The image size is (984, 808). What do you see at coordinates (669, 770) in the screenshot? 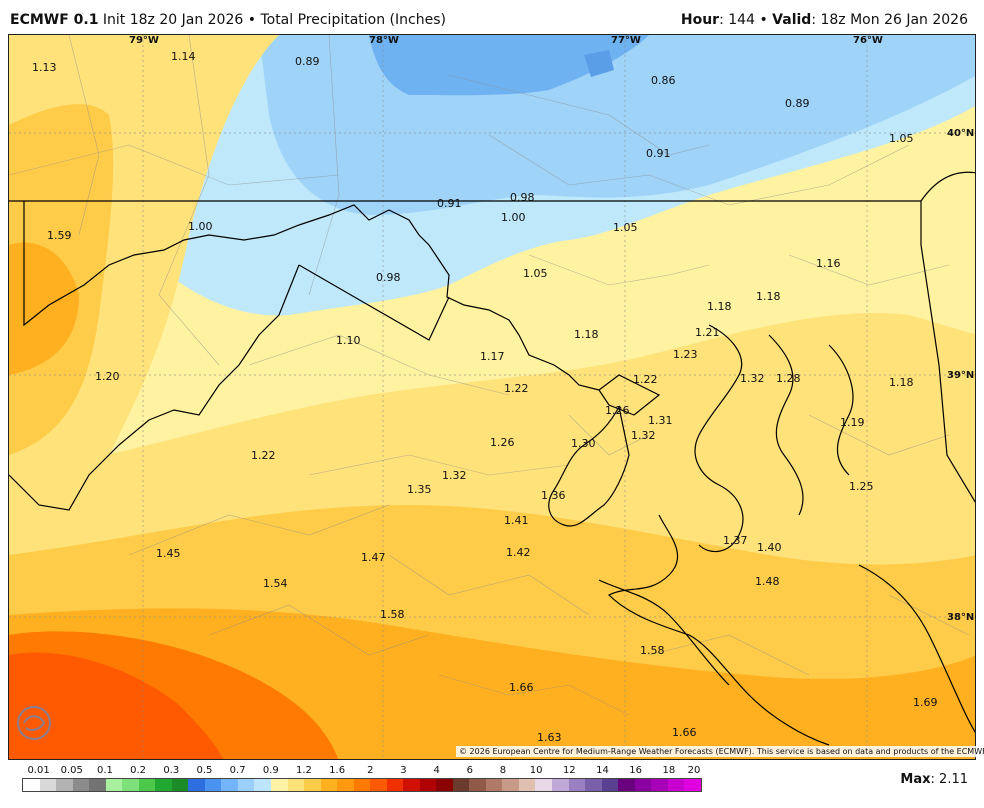
I see `legend-tick: 18` at bounding box center [669, 770].